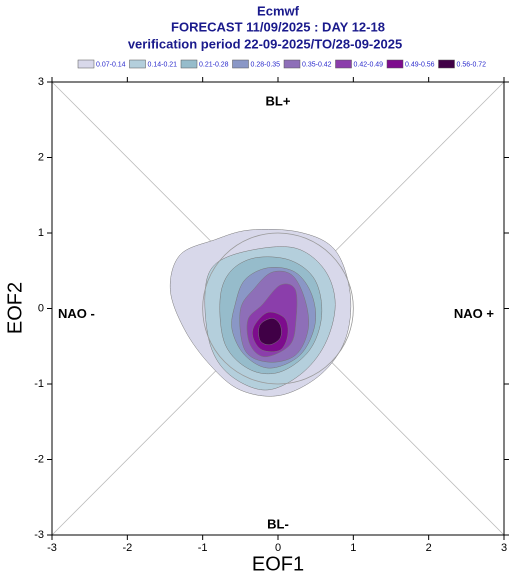 This screenshot has width=516, height=578. What do you see at coordinates (278, 548) in the screenshot?
I see `x-tick-label: 0` at bounding box center [278, 548].